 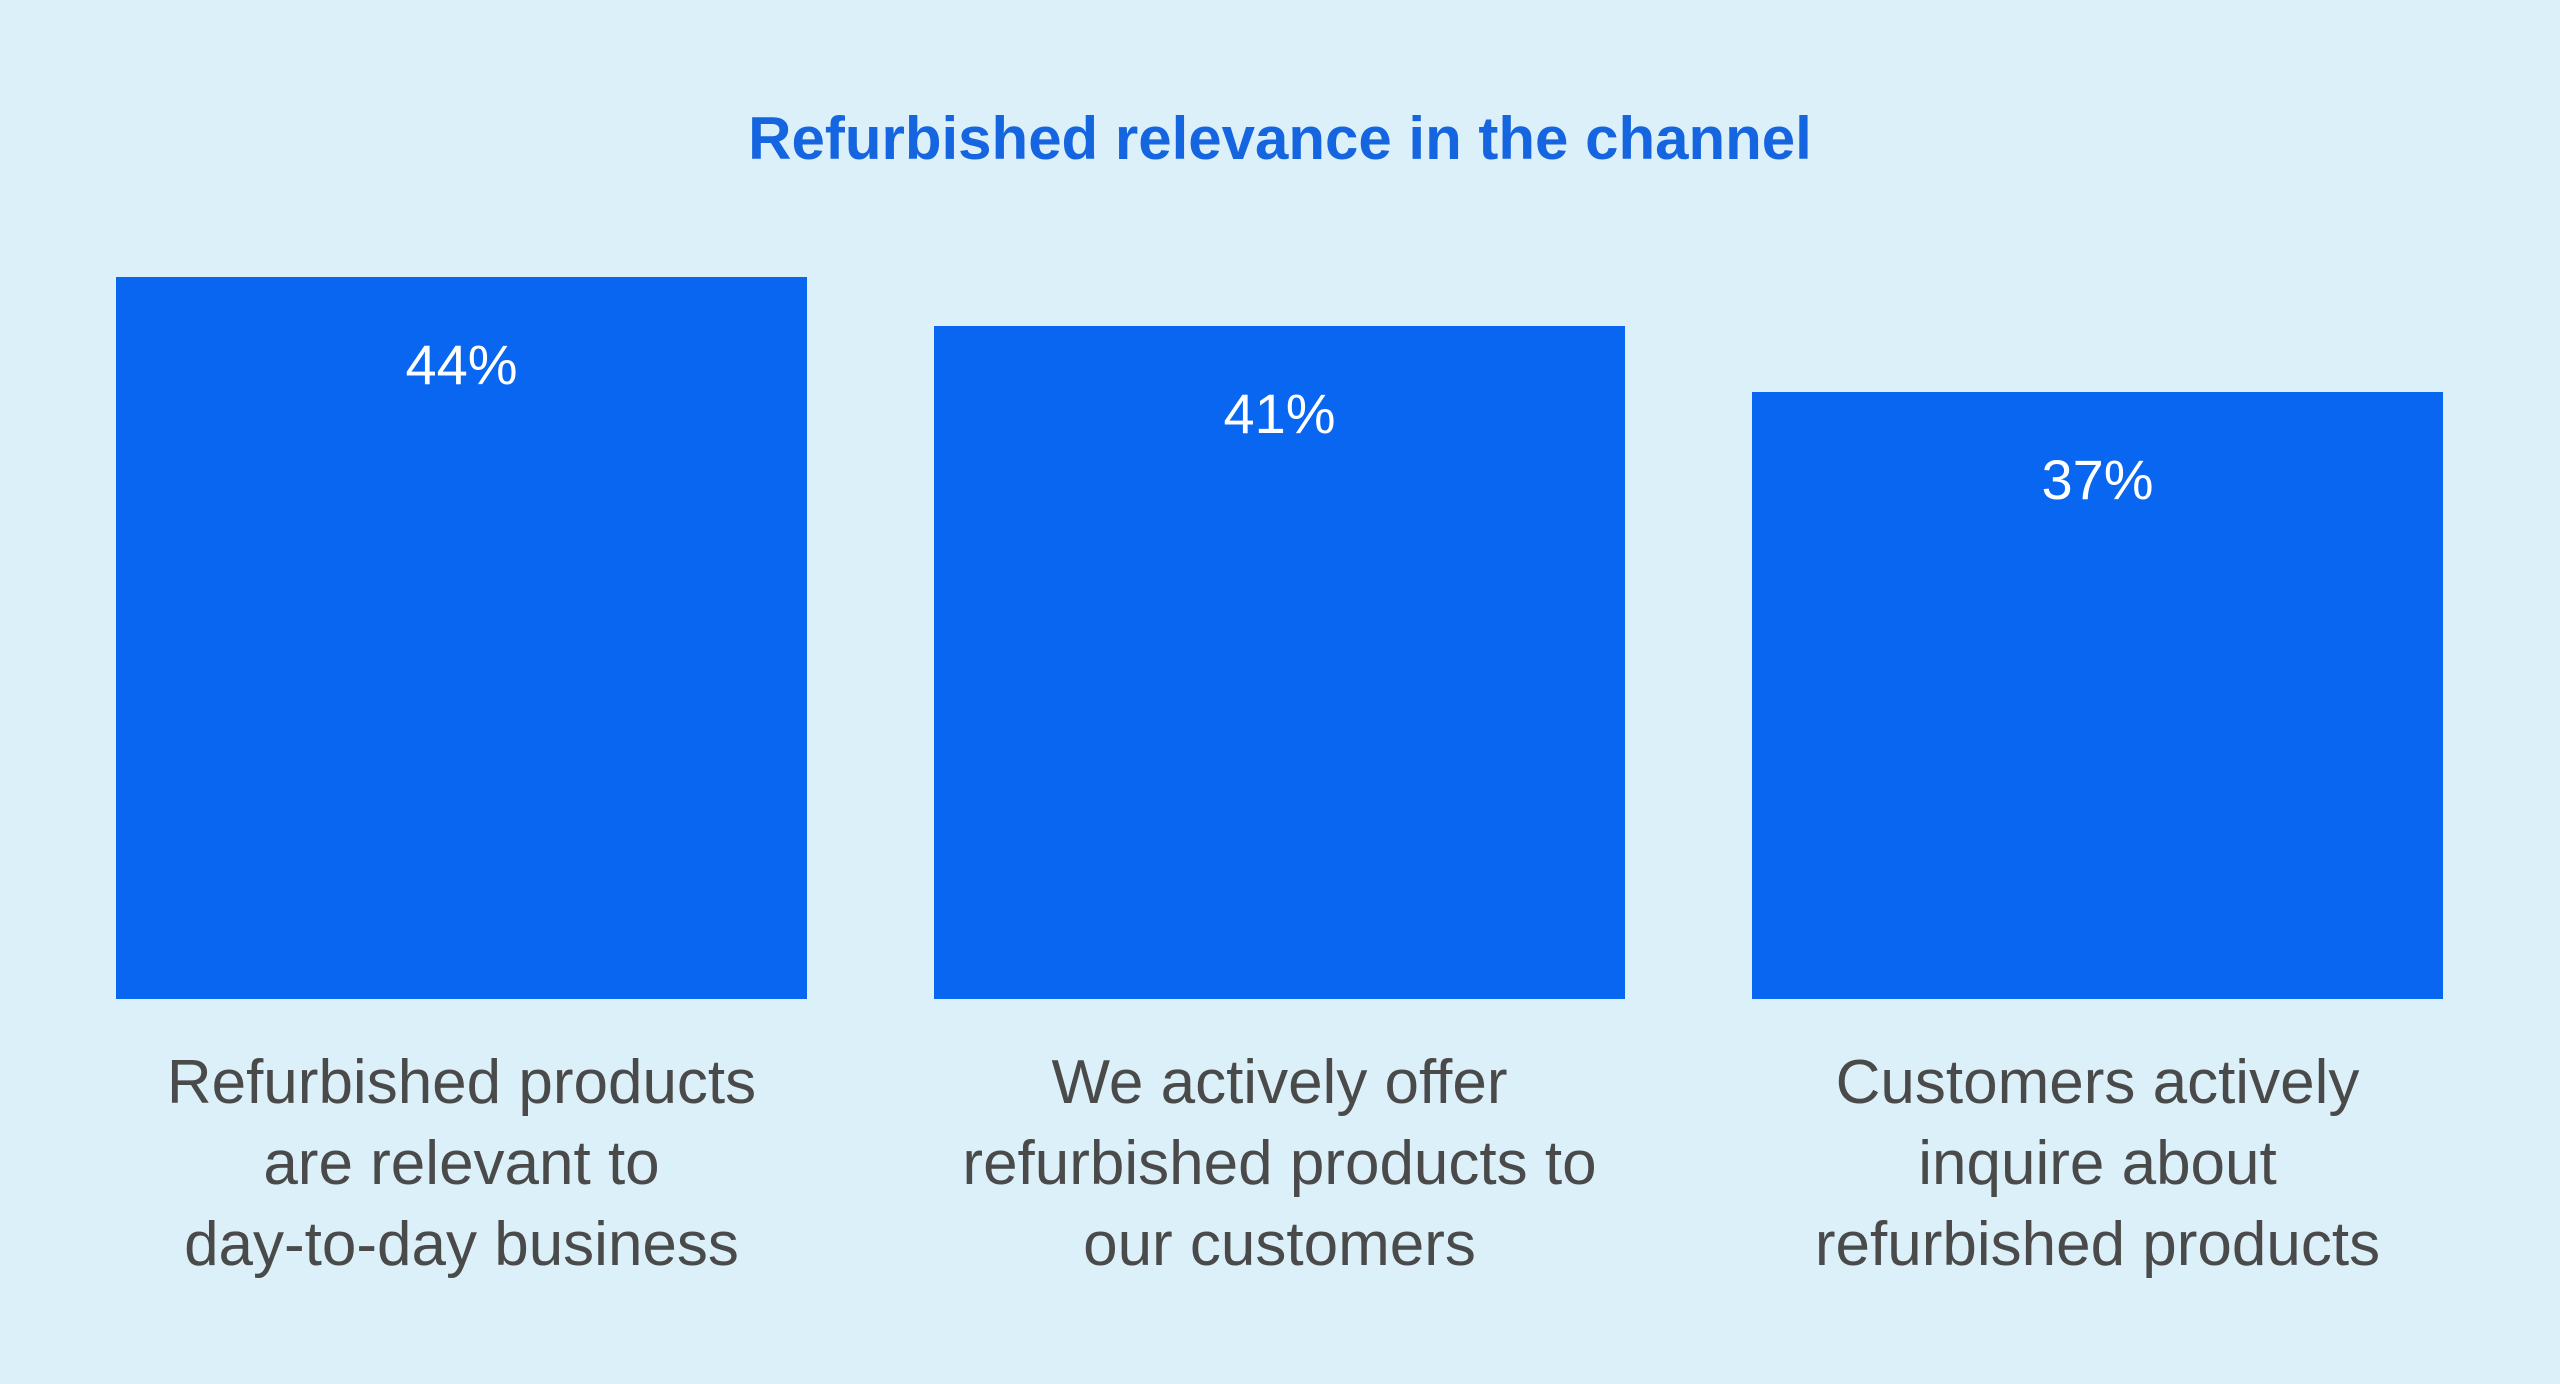 What do you see at coordinates (1280, 138) in the screenshot?
I see `chart-title: Refurbished relevance in the channel` at bounding box center [1280, 138].